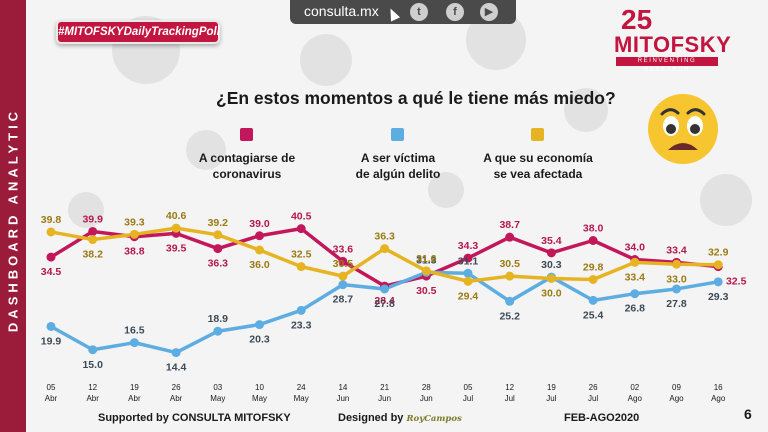  I want to click on data-label: 29.3, so click(718, 297).